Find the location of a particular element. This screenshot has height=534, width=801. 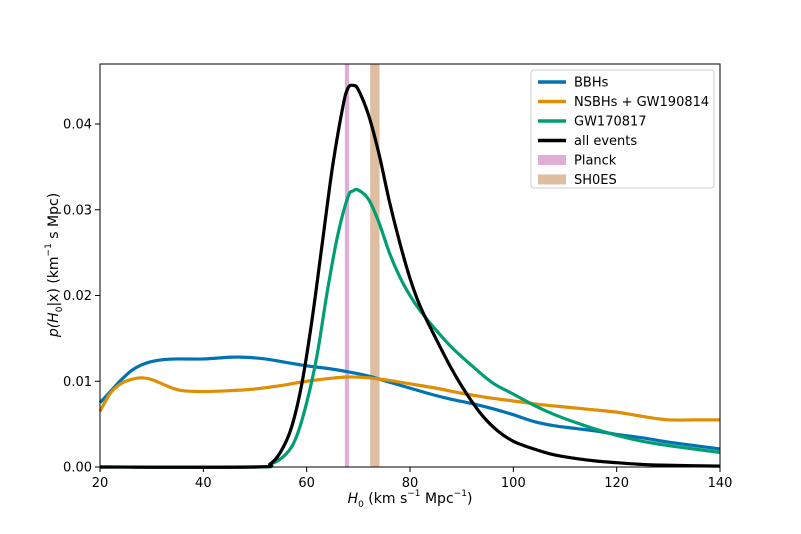

x-axis: 20 40 60 80 100 120 140 is located at coordinates (412, 479).